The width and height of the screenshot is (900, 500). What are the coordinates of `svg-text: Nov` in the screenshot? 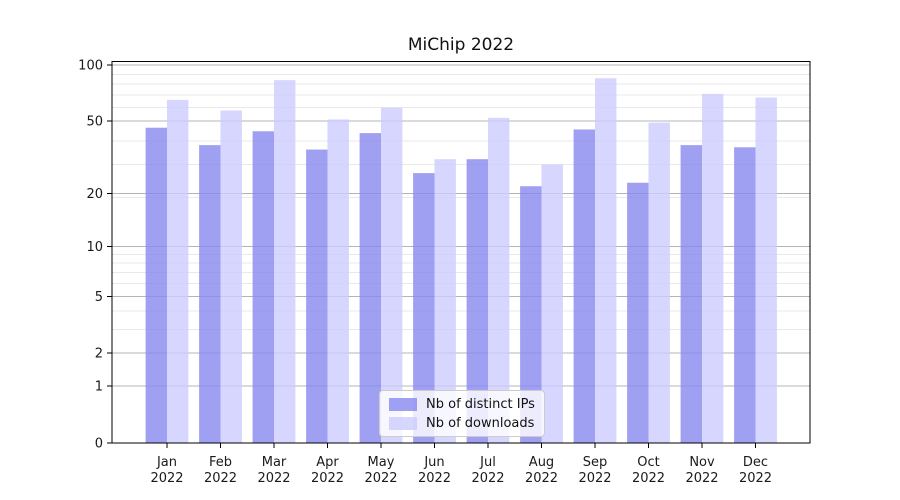 It's located at (702, 462).